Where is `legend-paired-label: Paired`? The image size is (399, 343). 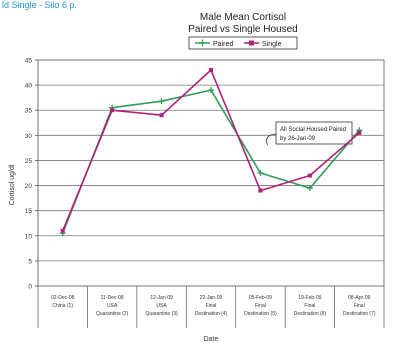
legend-paired-label: Paired is located at coordinates (223, 44).